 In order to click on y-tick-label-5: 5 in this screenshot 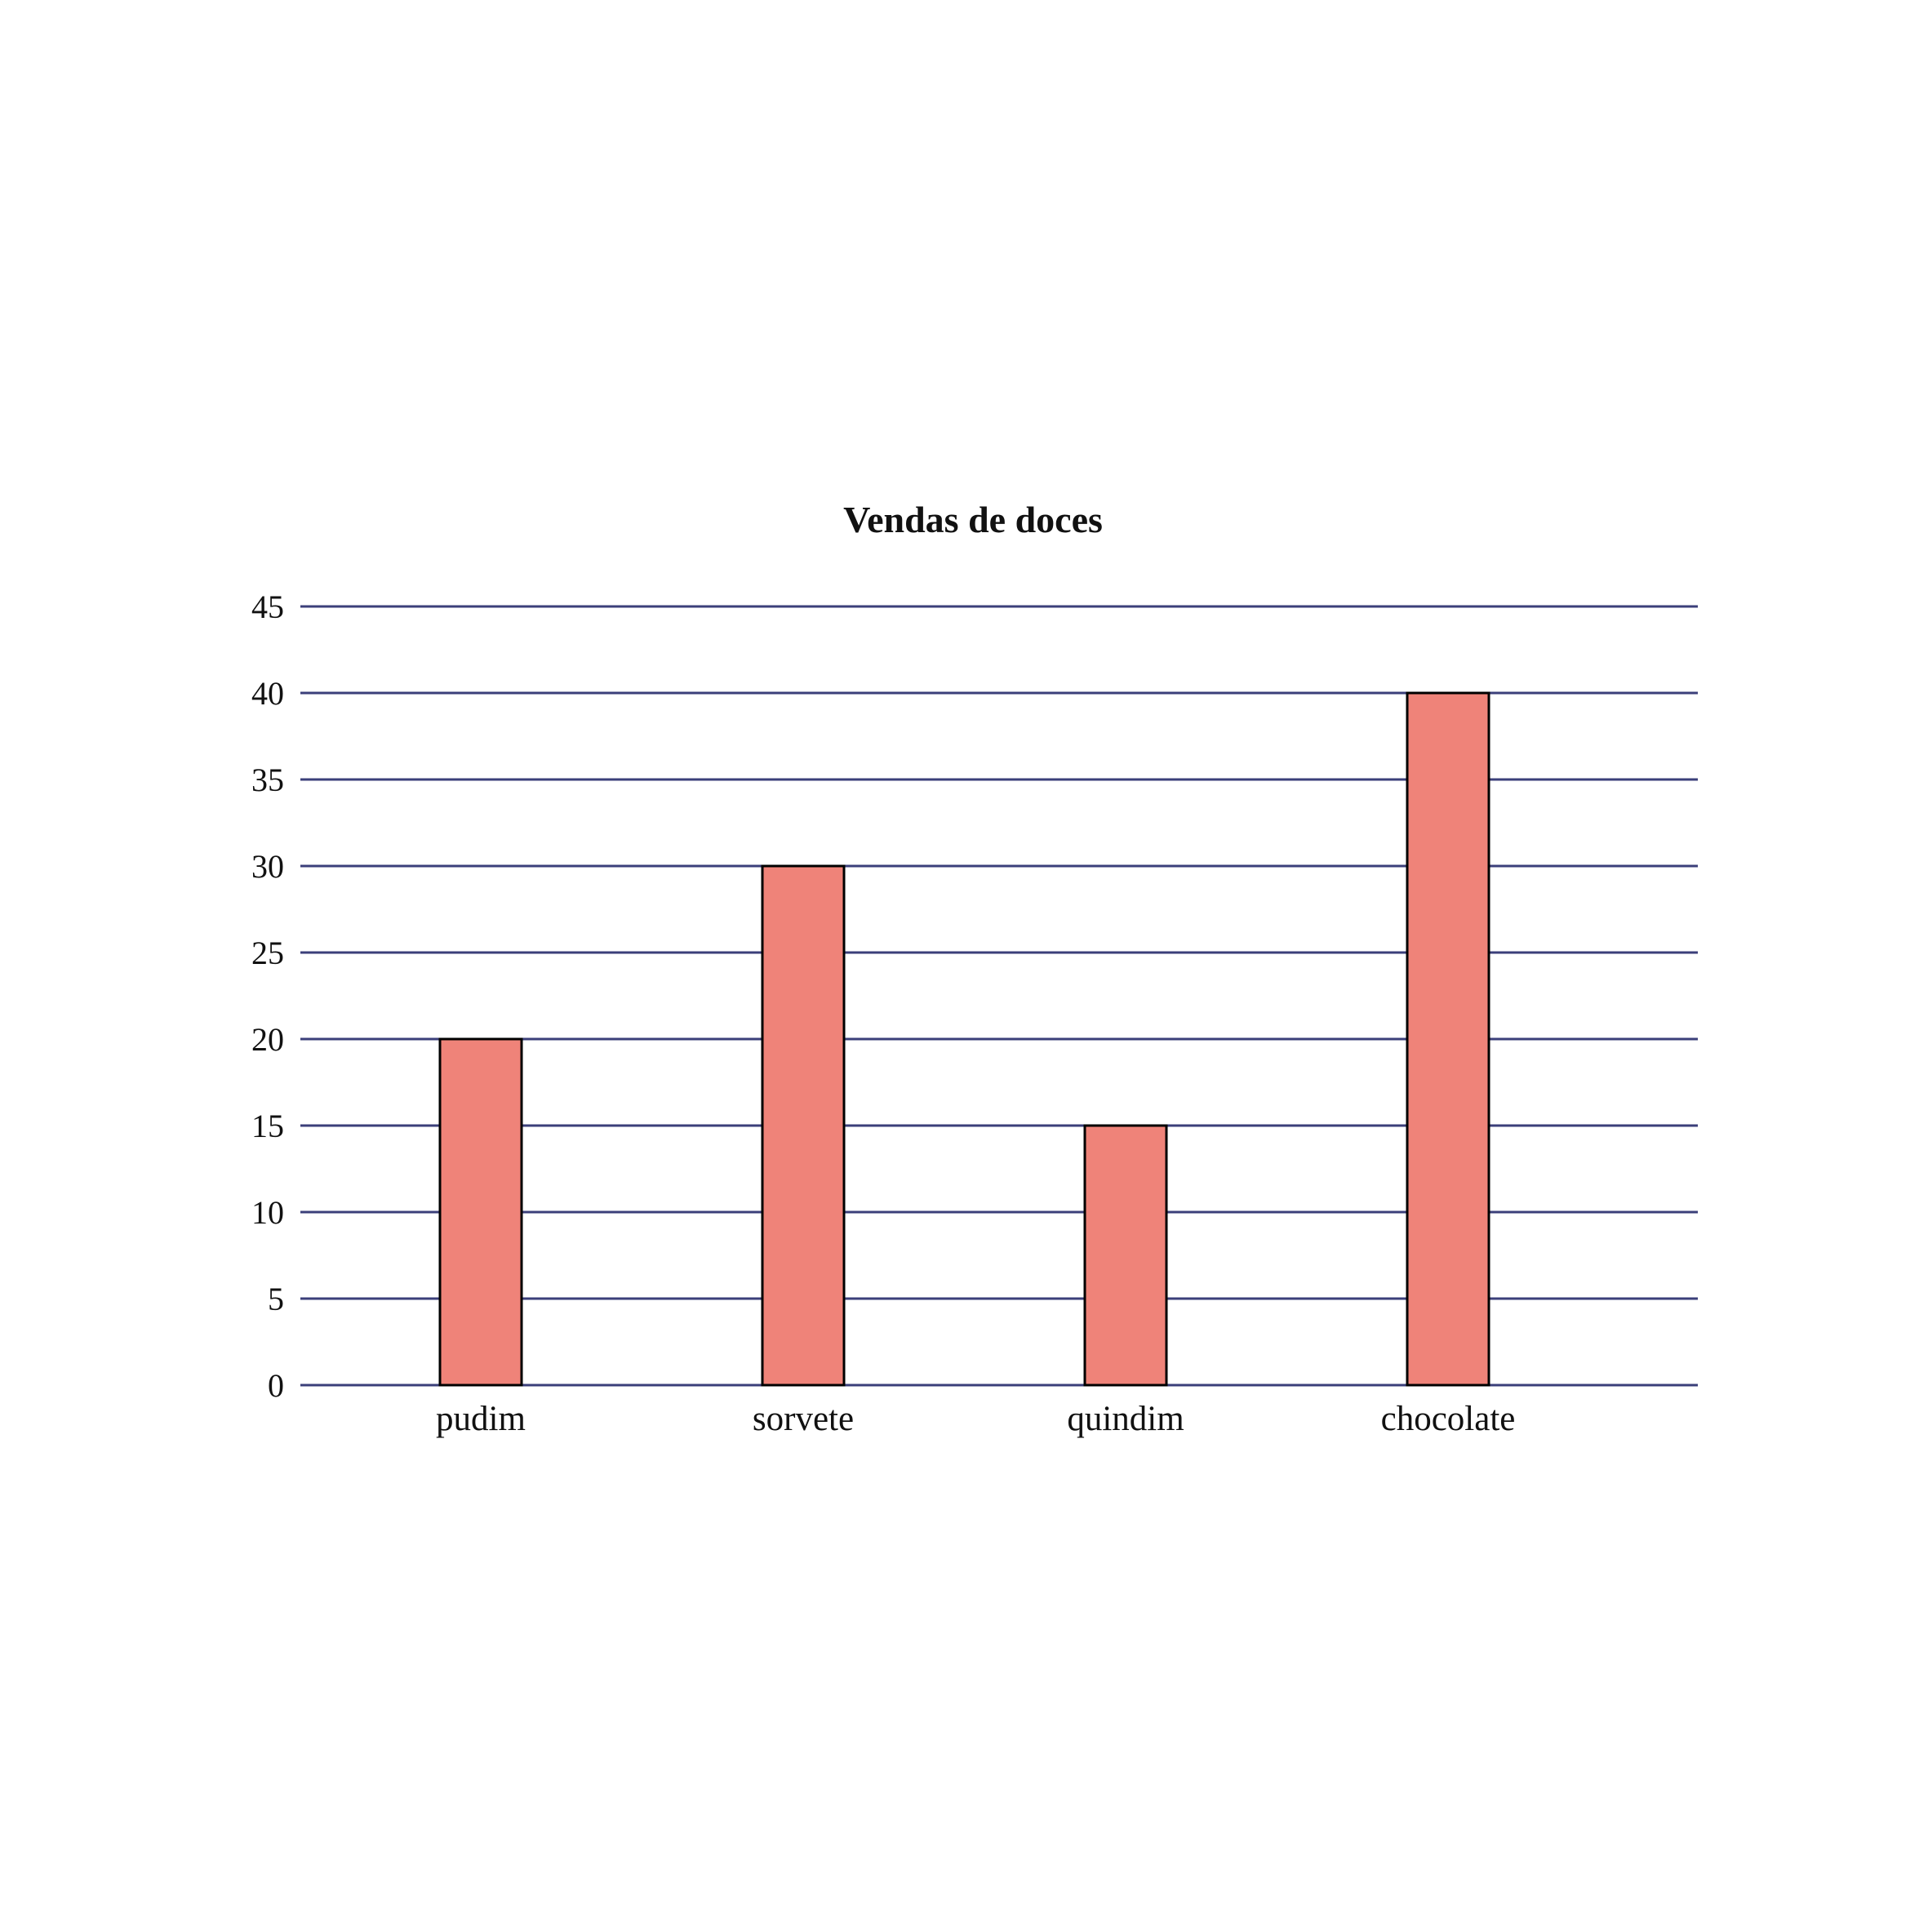, I will do `click(276, 1299)`.